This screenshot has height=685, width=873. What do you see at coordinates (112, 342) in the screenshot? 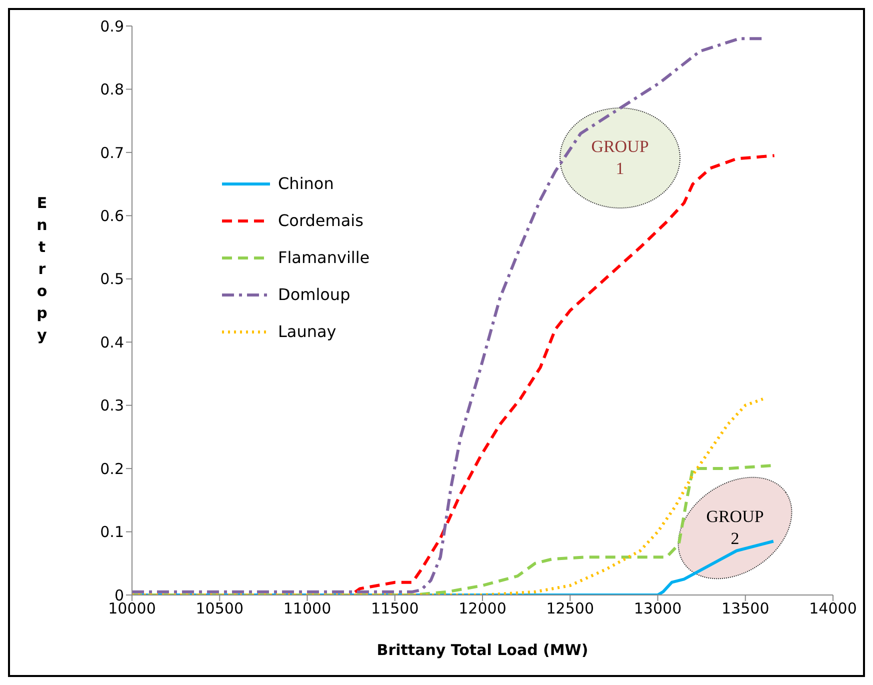
I see `y-tick-label: 0.4` at bounding box center [112, 342].